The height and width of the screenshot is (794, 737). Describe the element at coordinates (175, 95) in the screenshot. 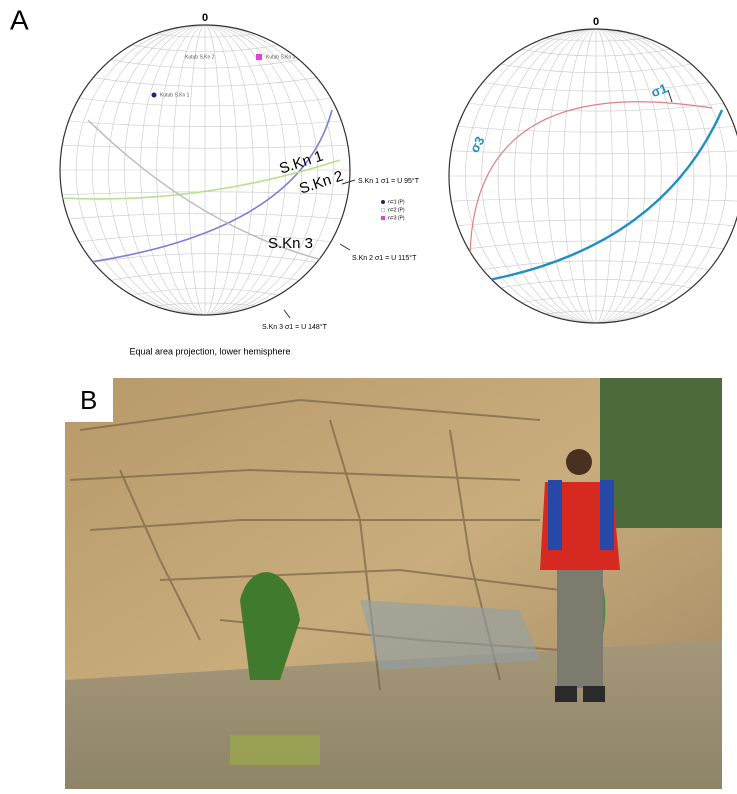

I see `pole-label: Kutub S.Kn 1` at that location.